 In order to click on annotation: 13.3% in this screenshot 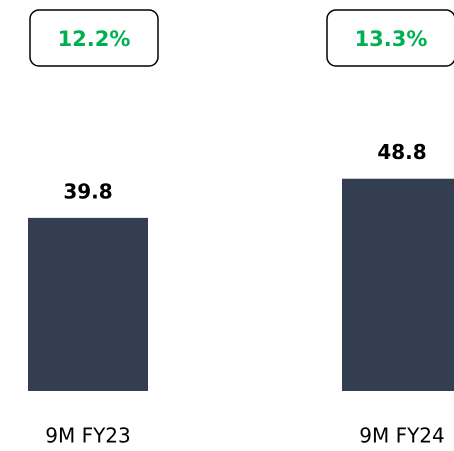, I will do `click(391, 39)`.